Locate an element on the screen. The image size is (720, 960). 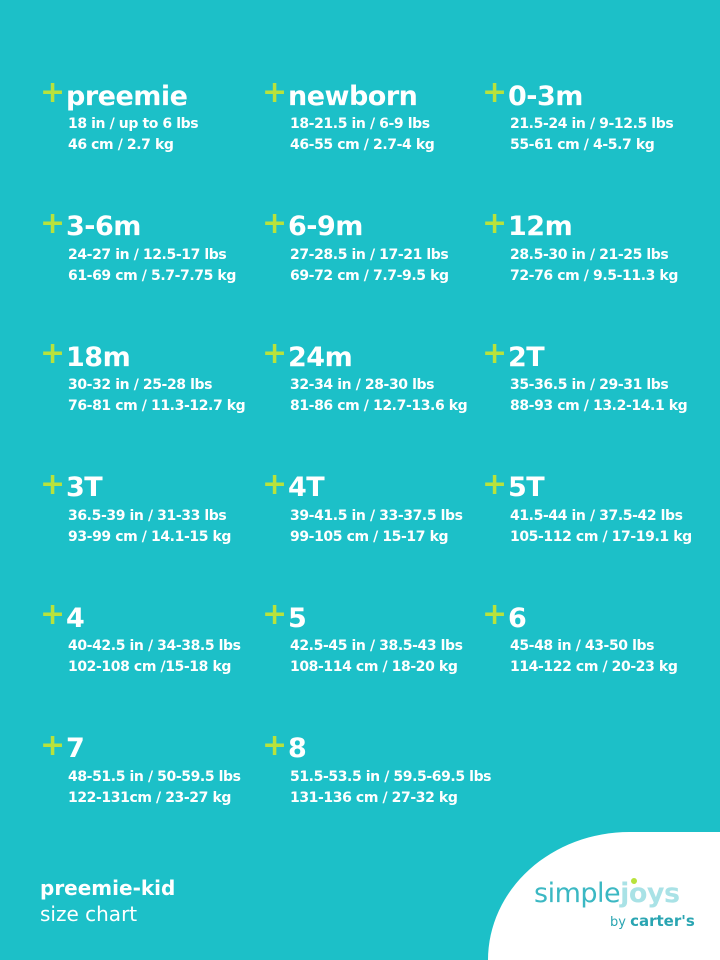
size-imperial: 28.5-30 in / 21-25 lbs is located at coordinates (589, 254).